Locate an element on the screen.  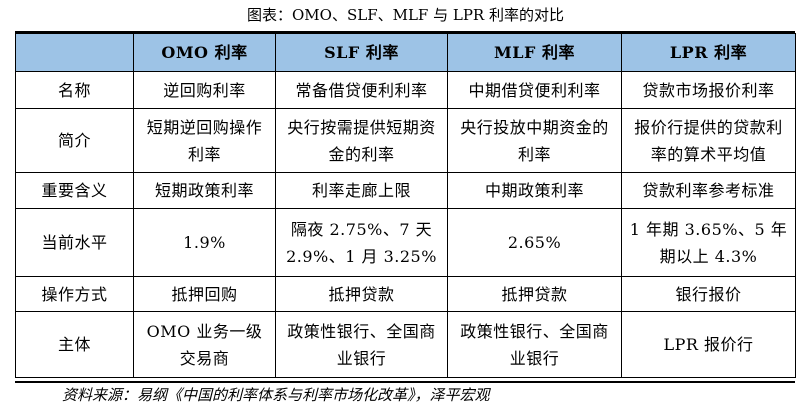
table-cell: 利率走廊上限 is located at coordinates (361, 190).